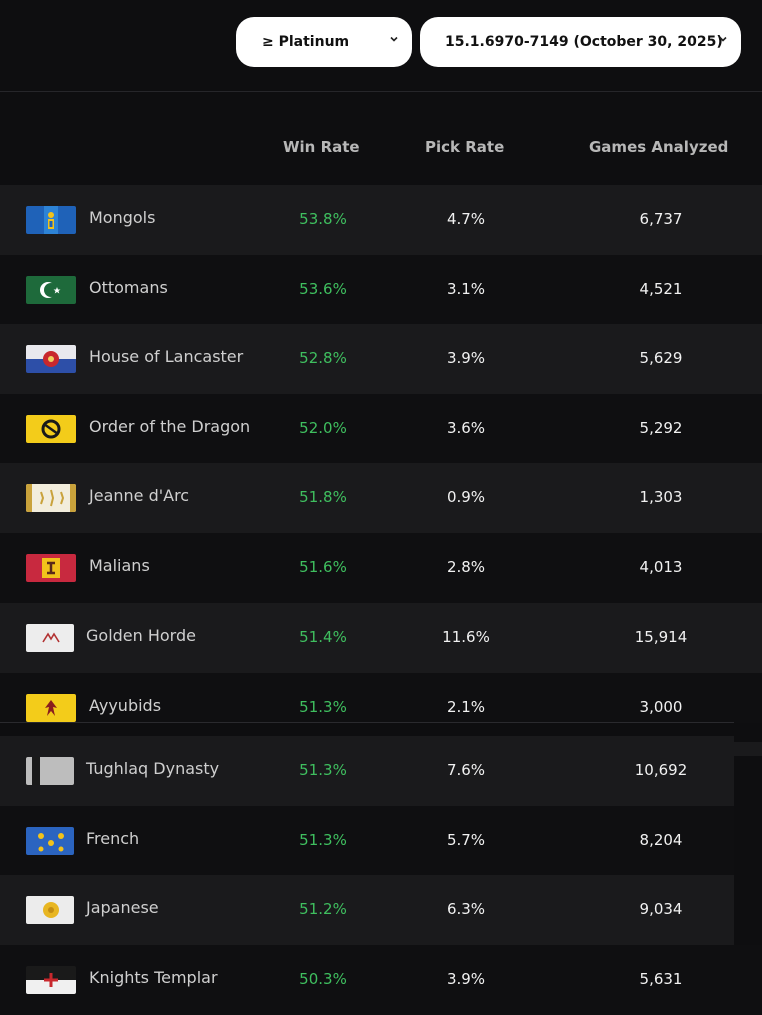 This screenshot has height=1015, width=762. Describe the element at coordinates (381, 150) in the screenshot. I see `table-header: Win Rate Pick Rate Games Analyzed` at that location.